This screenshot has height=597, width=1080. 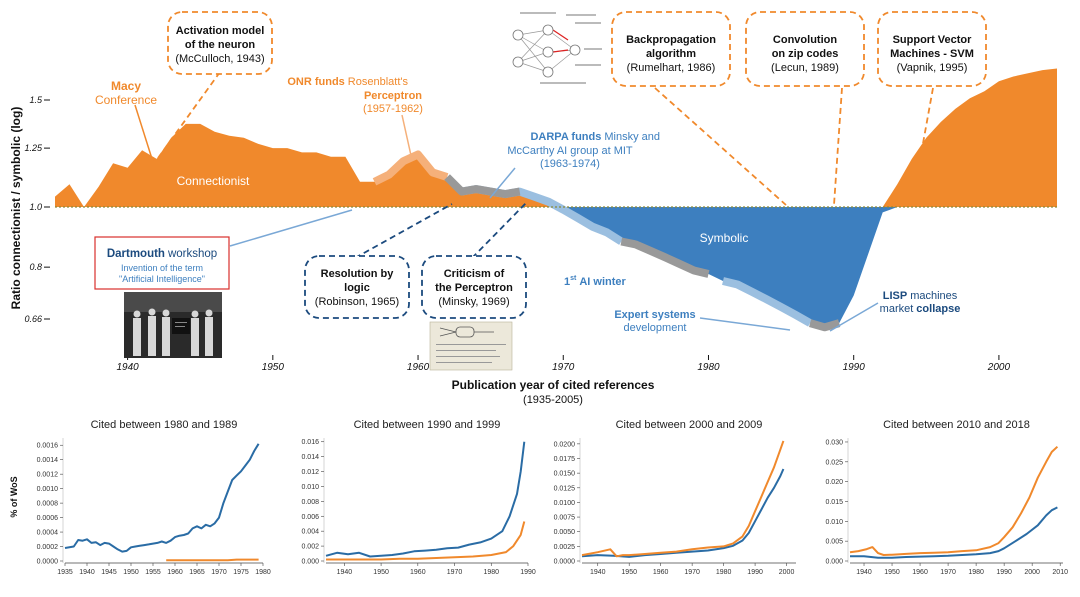 I want to click on main-y-tick-label: 0.8, so click(x=35, y=267).